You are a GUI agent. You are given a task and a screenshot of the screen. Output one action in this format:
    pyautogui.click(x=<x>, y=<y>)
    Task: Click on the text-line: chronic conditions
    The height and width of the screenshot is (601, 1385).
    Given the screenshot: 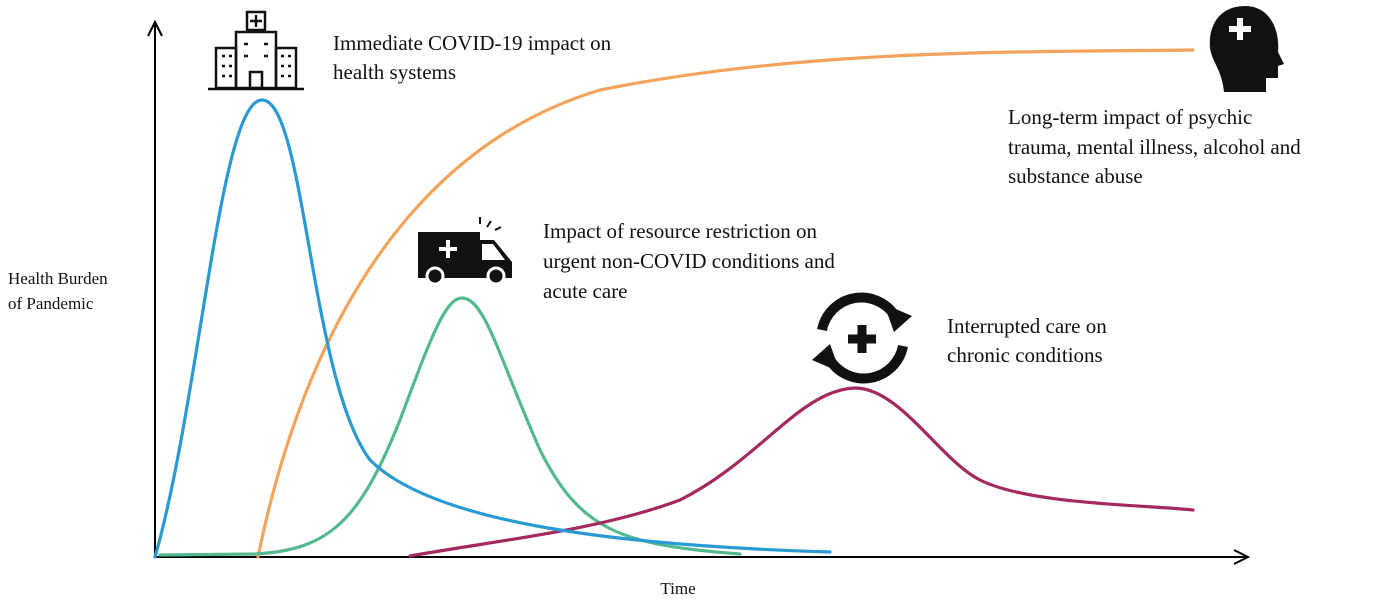 What is the action you would take?
    pyautogui.click(x=1025, y=355)
    